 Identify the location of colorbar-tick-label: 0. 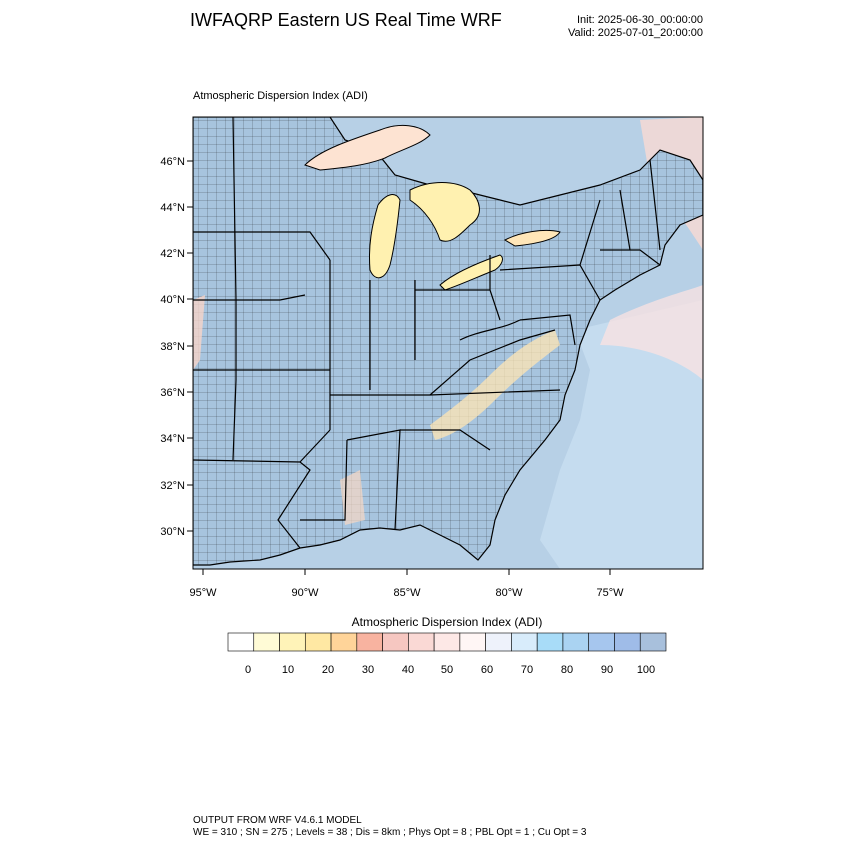
(248, 670).